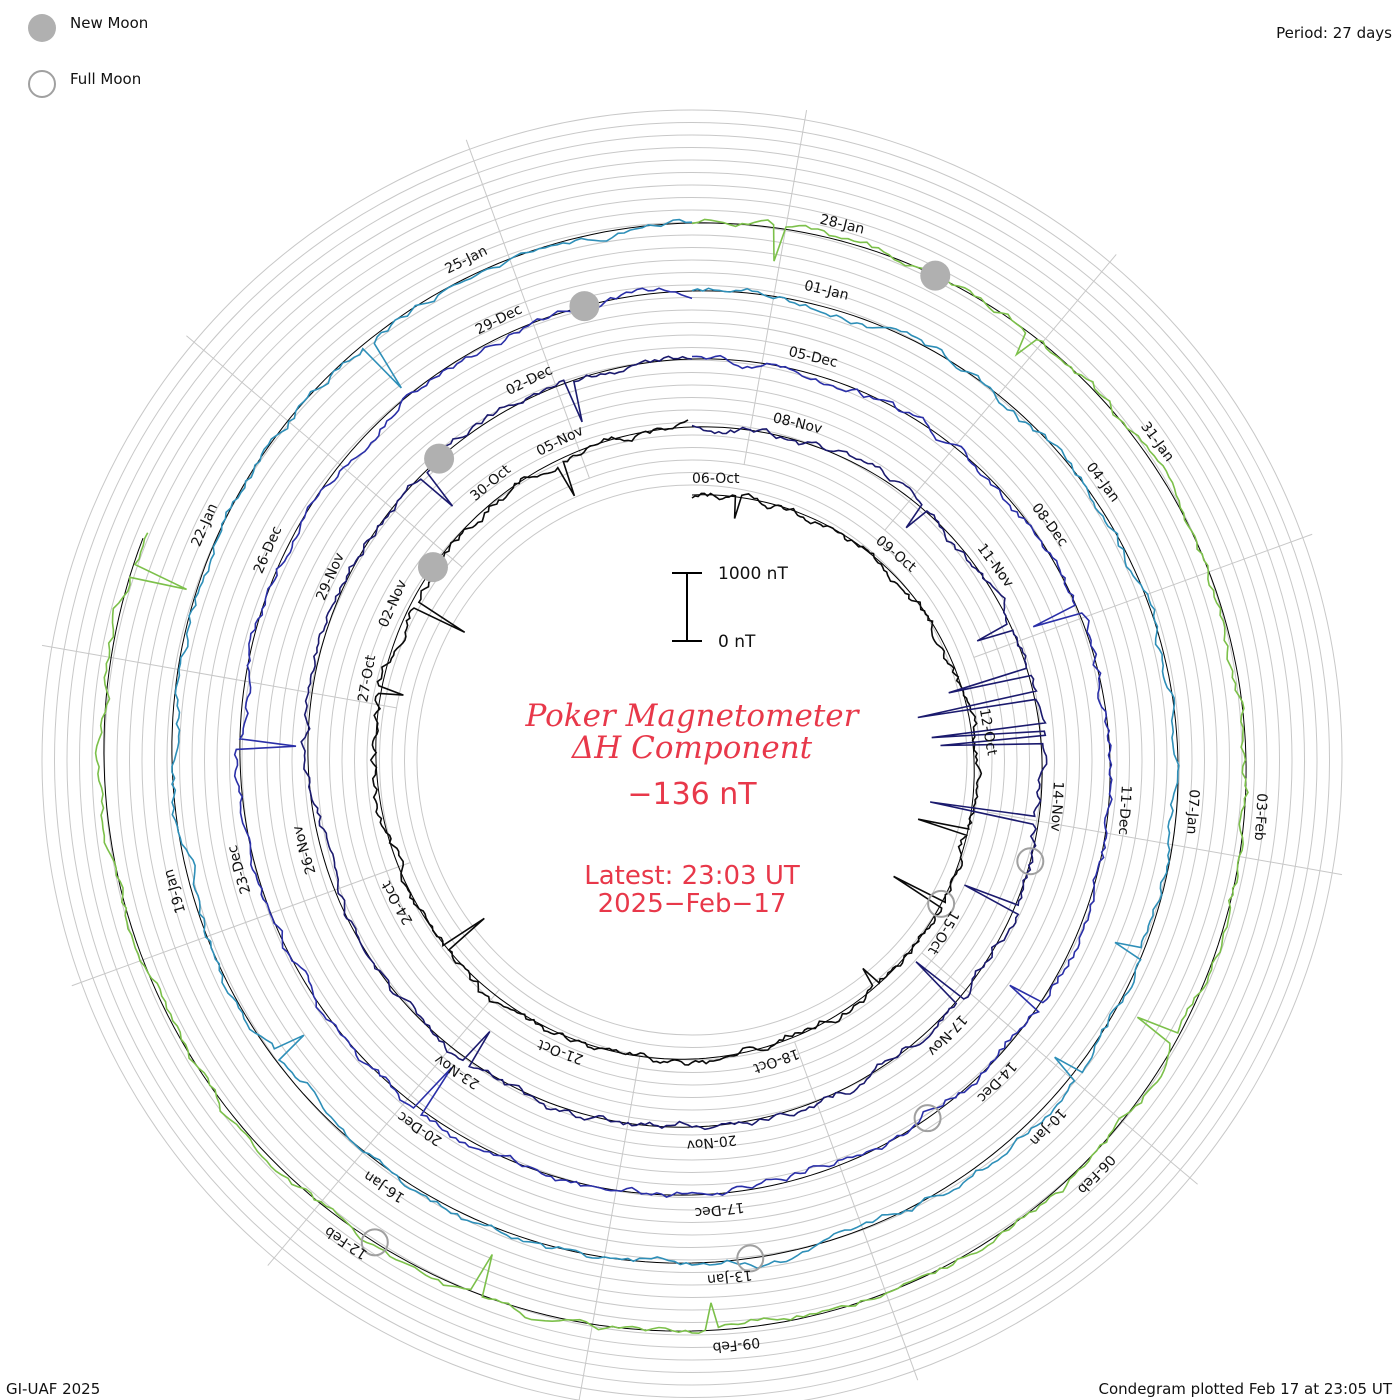 This screenshot has width=1400, height=1400. What do you see at coordinates (1124, 810) in the screenshot?
I see `date-label-22: 11-Dec` at bounding box center [1124, 810].